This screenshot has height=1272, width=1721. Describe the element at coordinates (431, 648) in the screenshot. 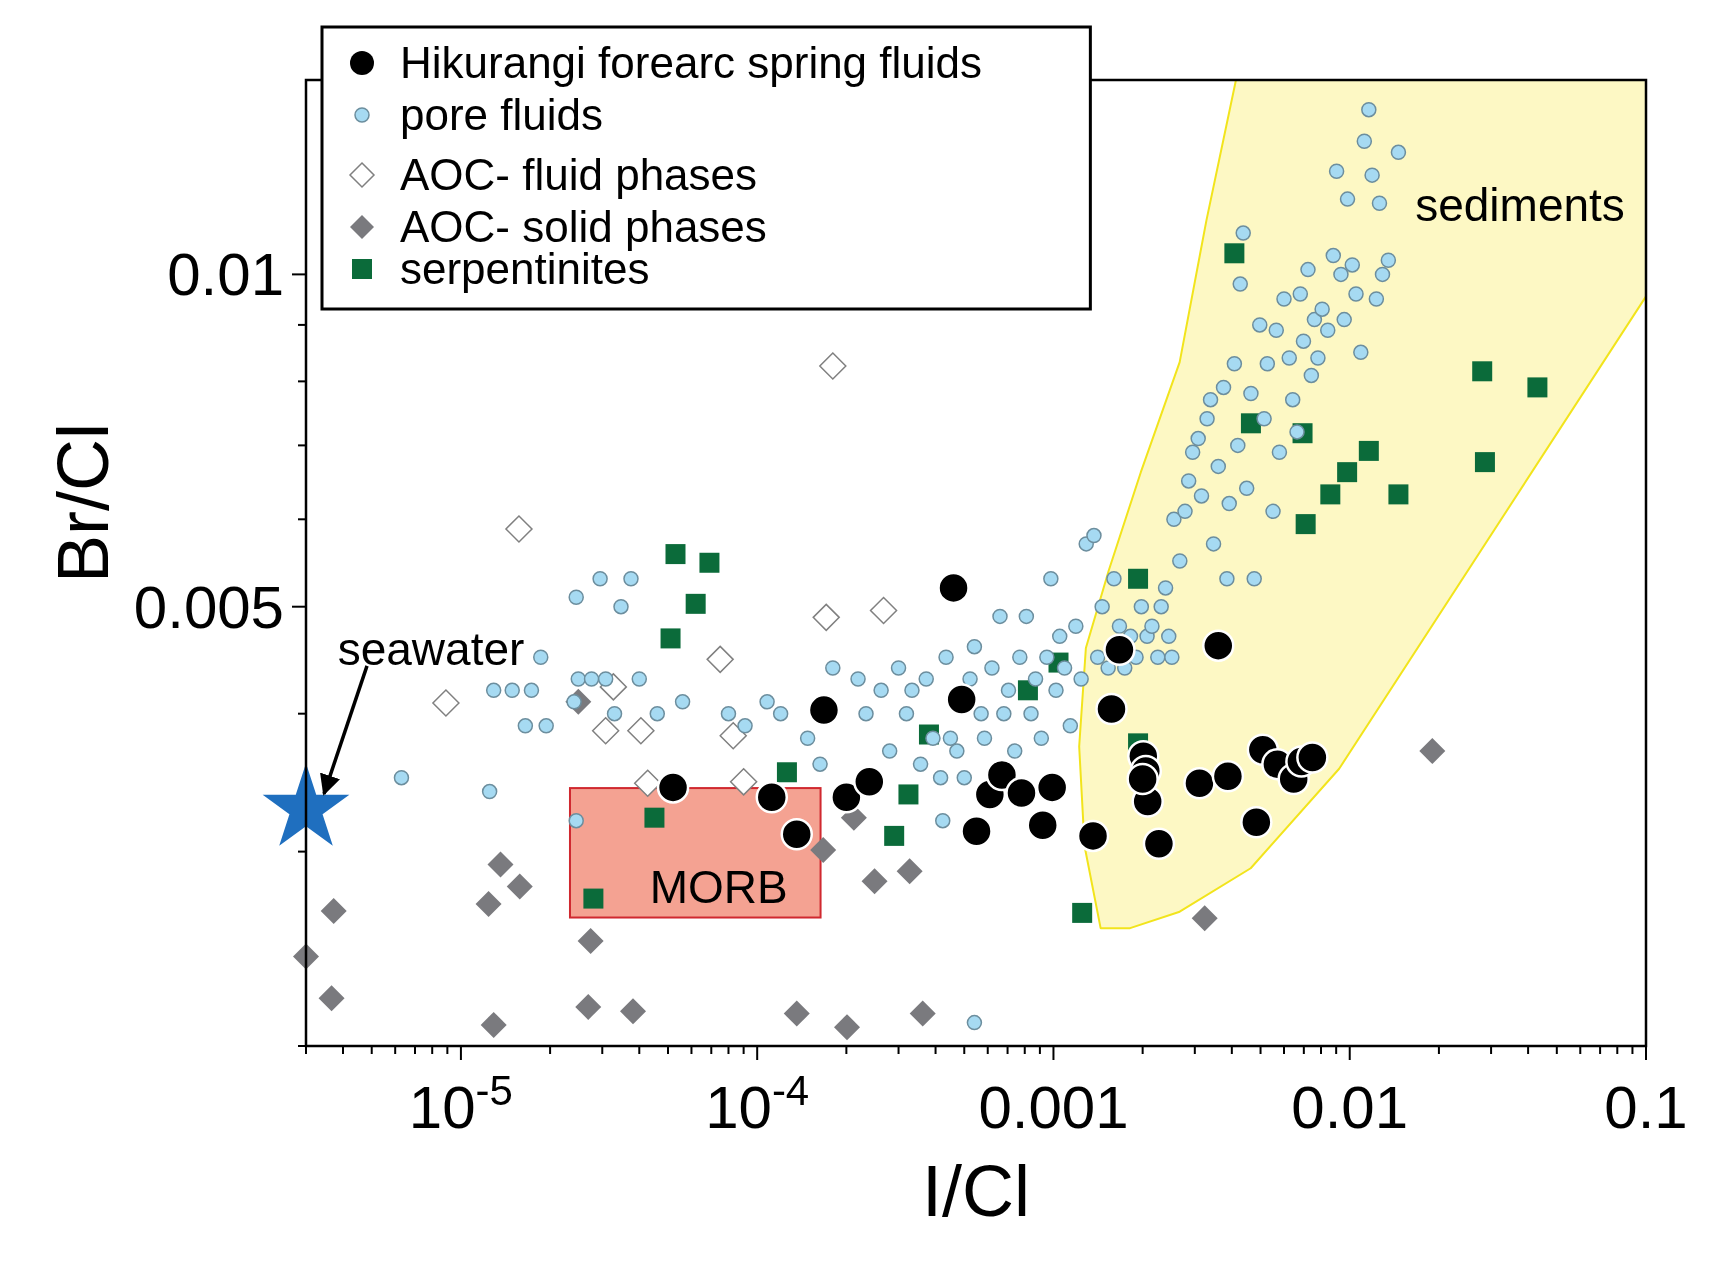

I see `annotation: seawater` at that location.